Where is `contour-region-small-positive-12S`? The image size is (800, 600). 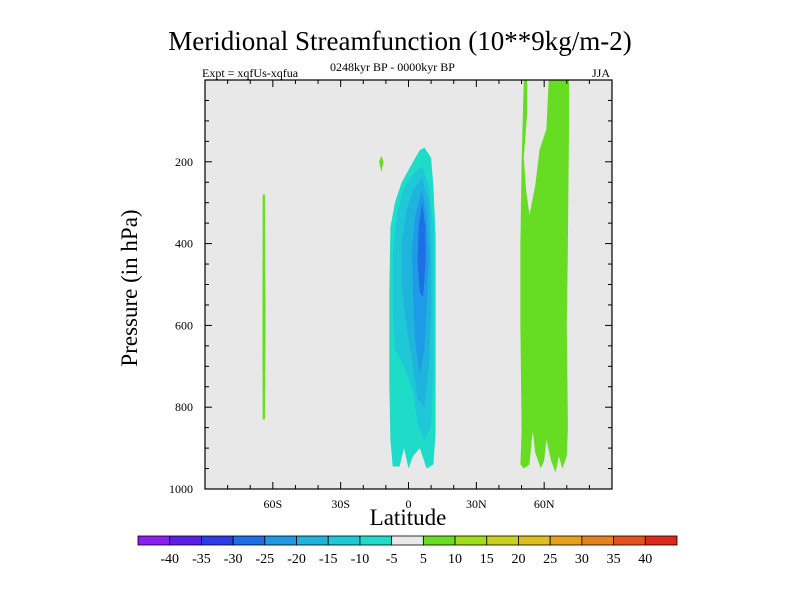 contour-region-small-positive-12S is located at coordinates (381, 163).